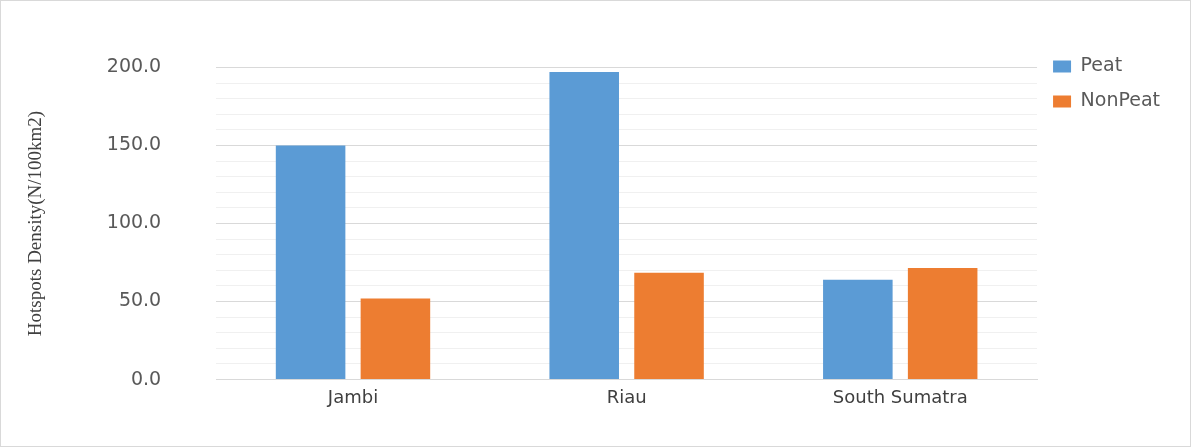 The width and height of the screenshot is (1191, 447). Describe the element at coordinates (134, 143) in the screenshot. I see `y-tick-label: 150.0` at that location.